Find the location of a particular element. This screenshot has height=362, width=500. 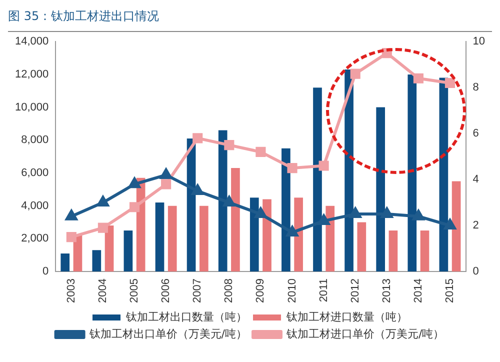

x-tick-label: 2013 is located at coordinates (386, 291).